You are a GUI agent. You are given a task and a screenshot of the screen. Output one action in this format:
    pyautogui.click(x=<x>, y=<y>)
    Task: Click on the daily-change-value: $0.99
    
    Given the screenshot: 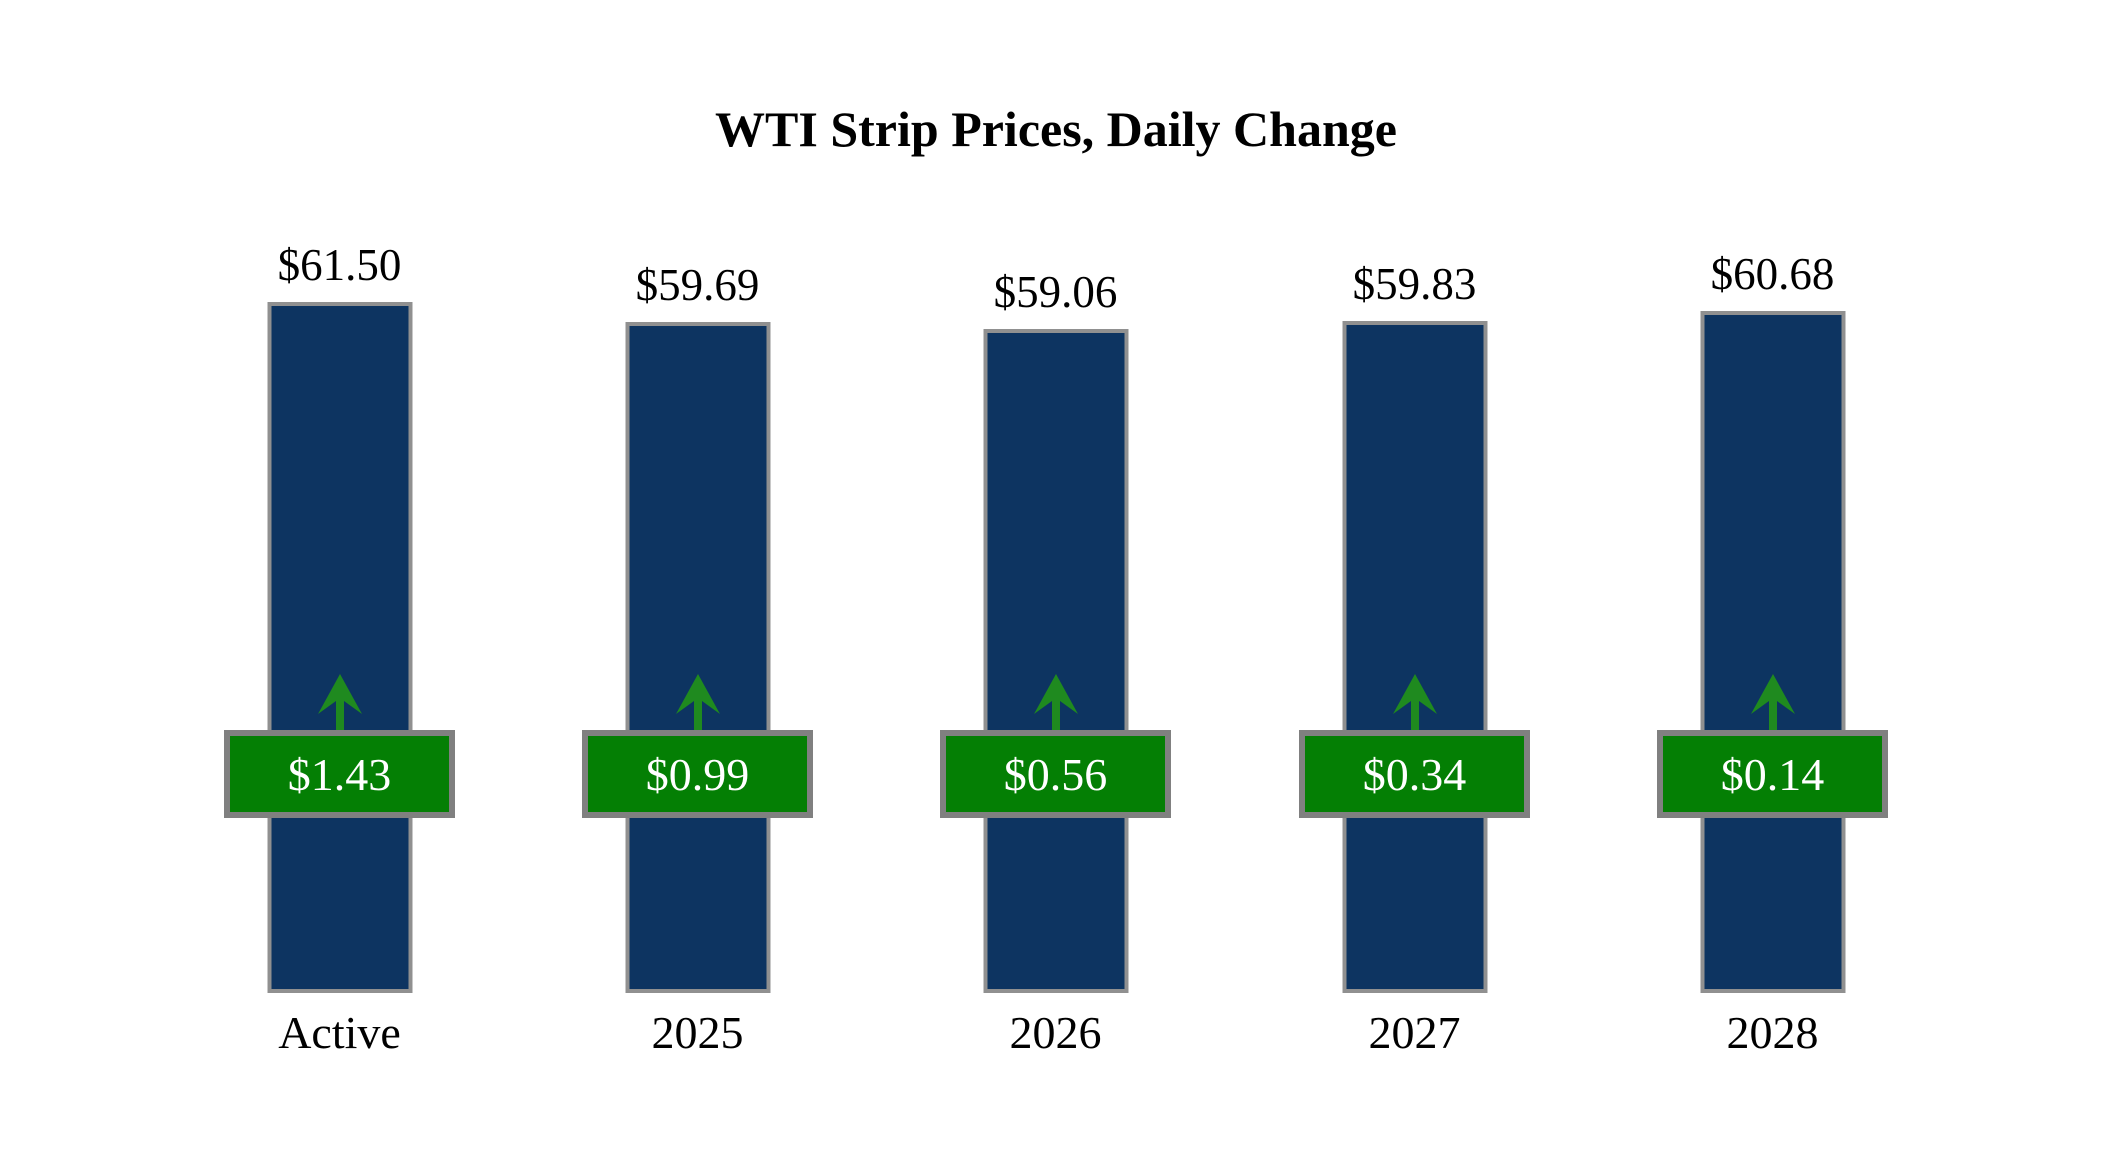 What is the action you would take?
    pyautogui.click(x=697, y=774)
    